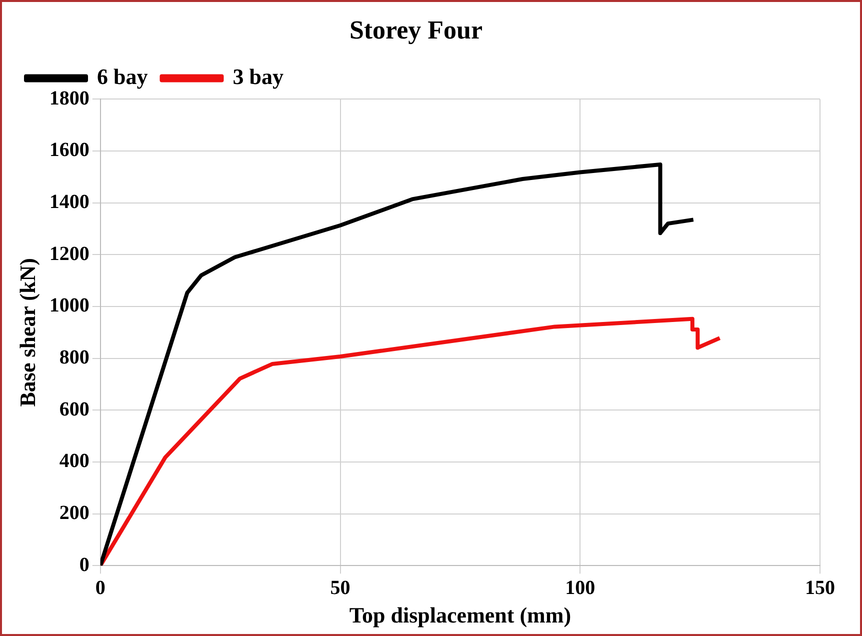  I want to click on y-tick-label: 800, so click(74, 357).